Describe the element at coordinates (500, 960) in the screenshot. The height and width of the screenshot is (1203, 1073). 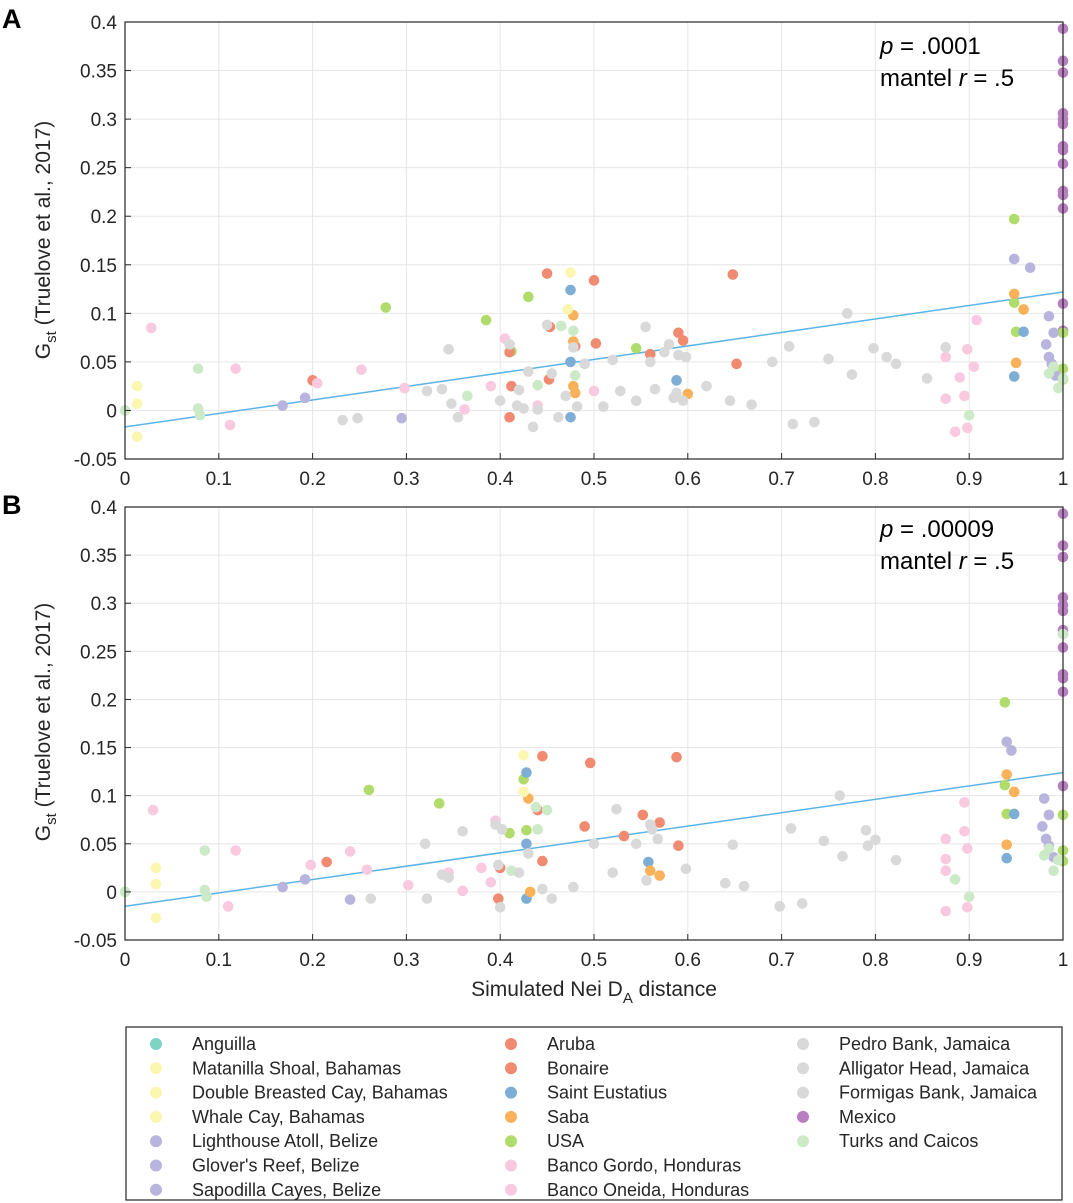
I see `panel-b-x-tick-label: 0.4` at that location.